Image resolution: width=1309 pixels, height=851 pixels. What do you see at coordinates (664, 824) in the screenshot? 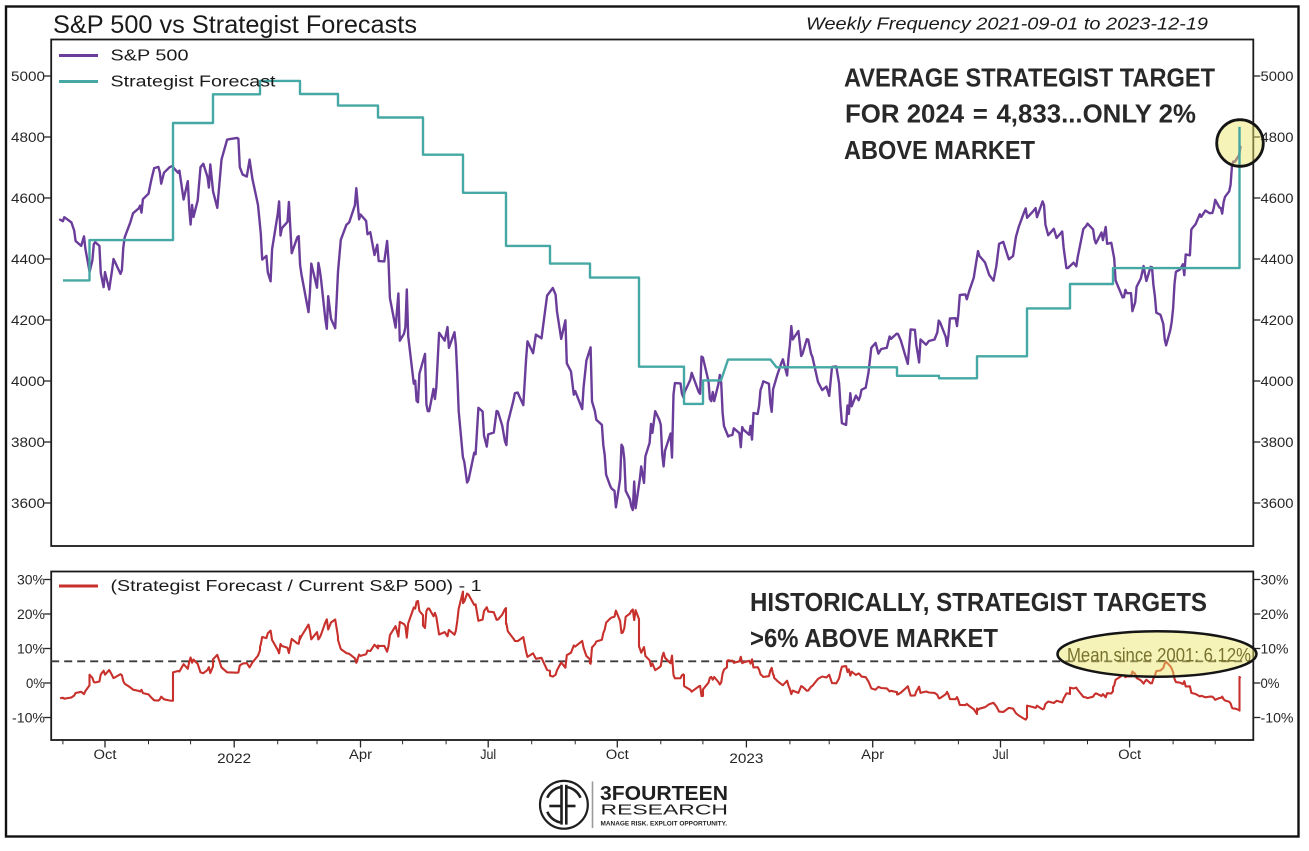
I see `svg-text:MANAGE RISK. EXPLOIT OPPORTUNI: MANAGE RISK. EXPLOIT OPPORTUNITY.` at bounding box center [664, 824].